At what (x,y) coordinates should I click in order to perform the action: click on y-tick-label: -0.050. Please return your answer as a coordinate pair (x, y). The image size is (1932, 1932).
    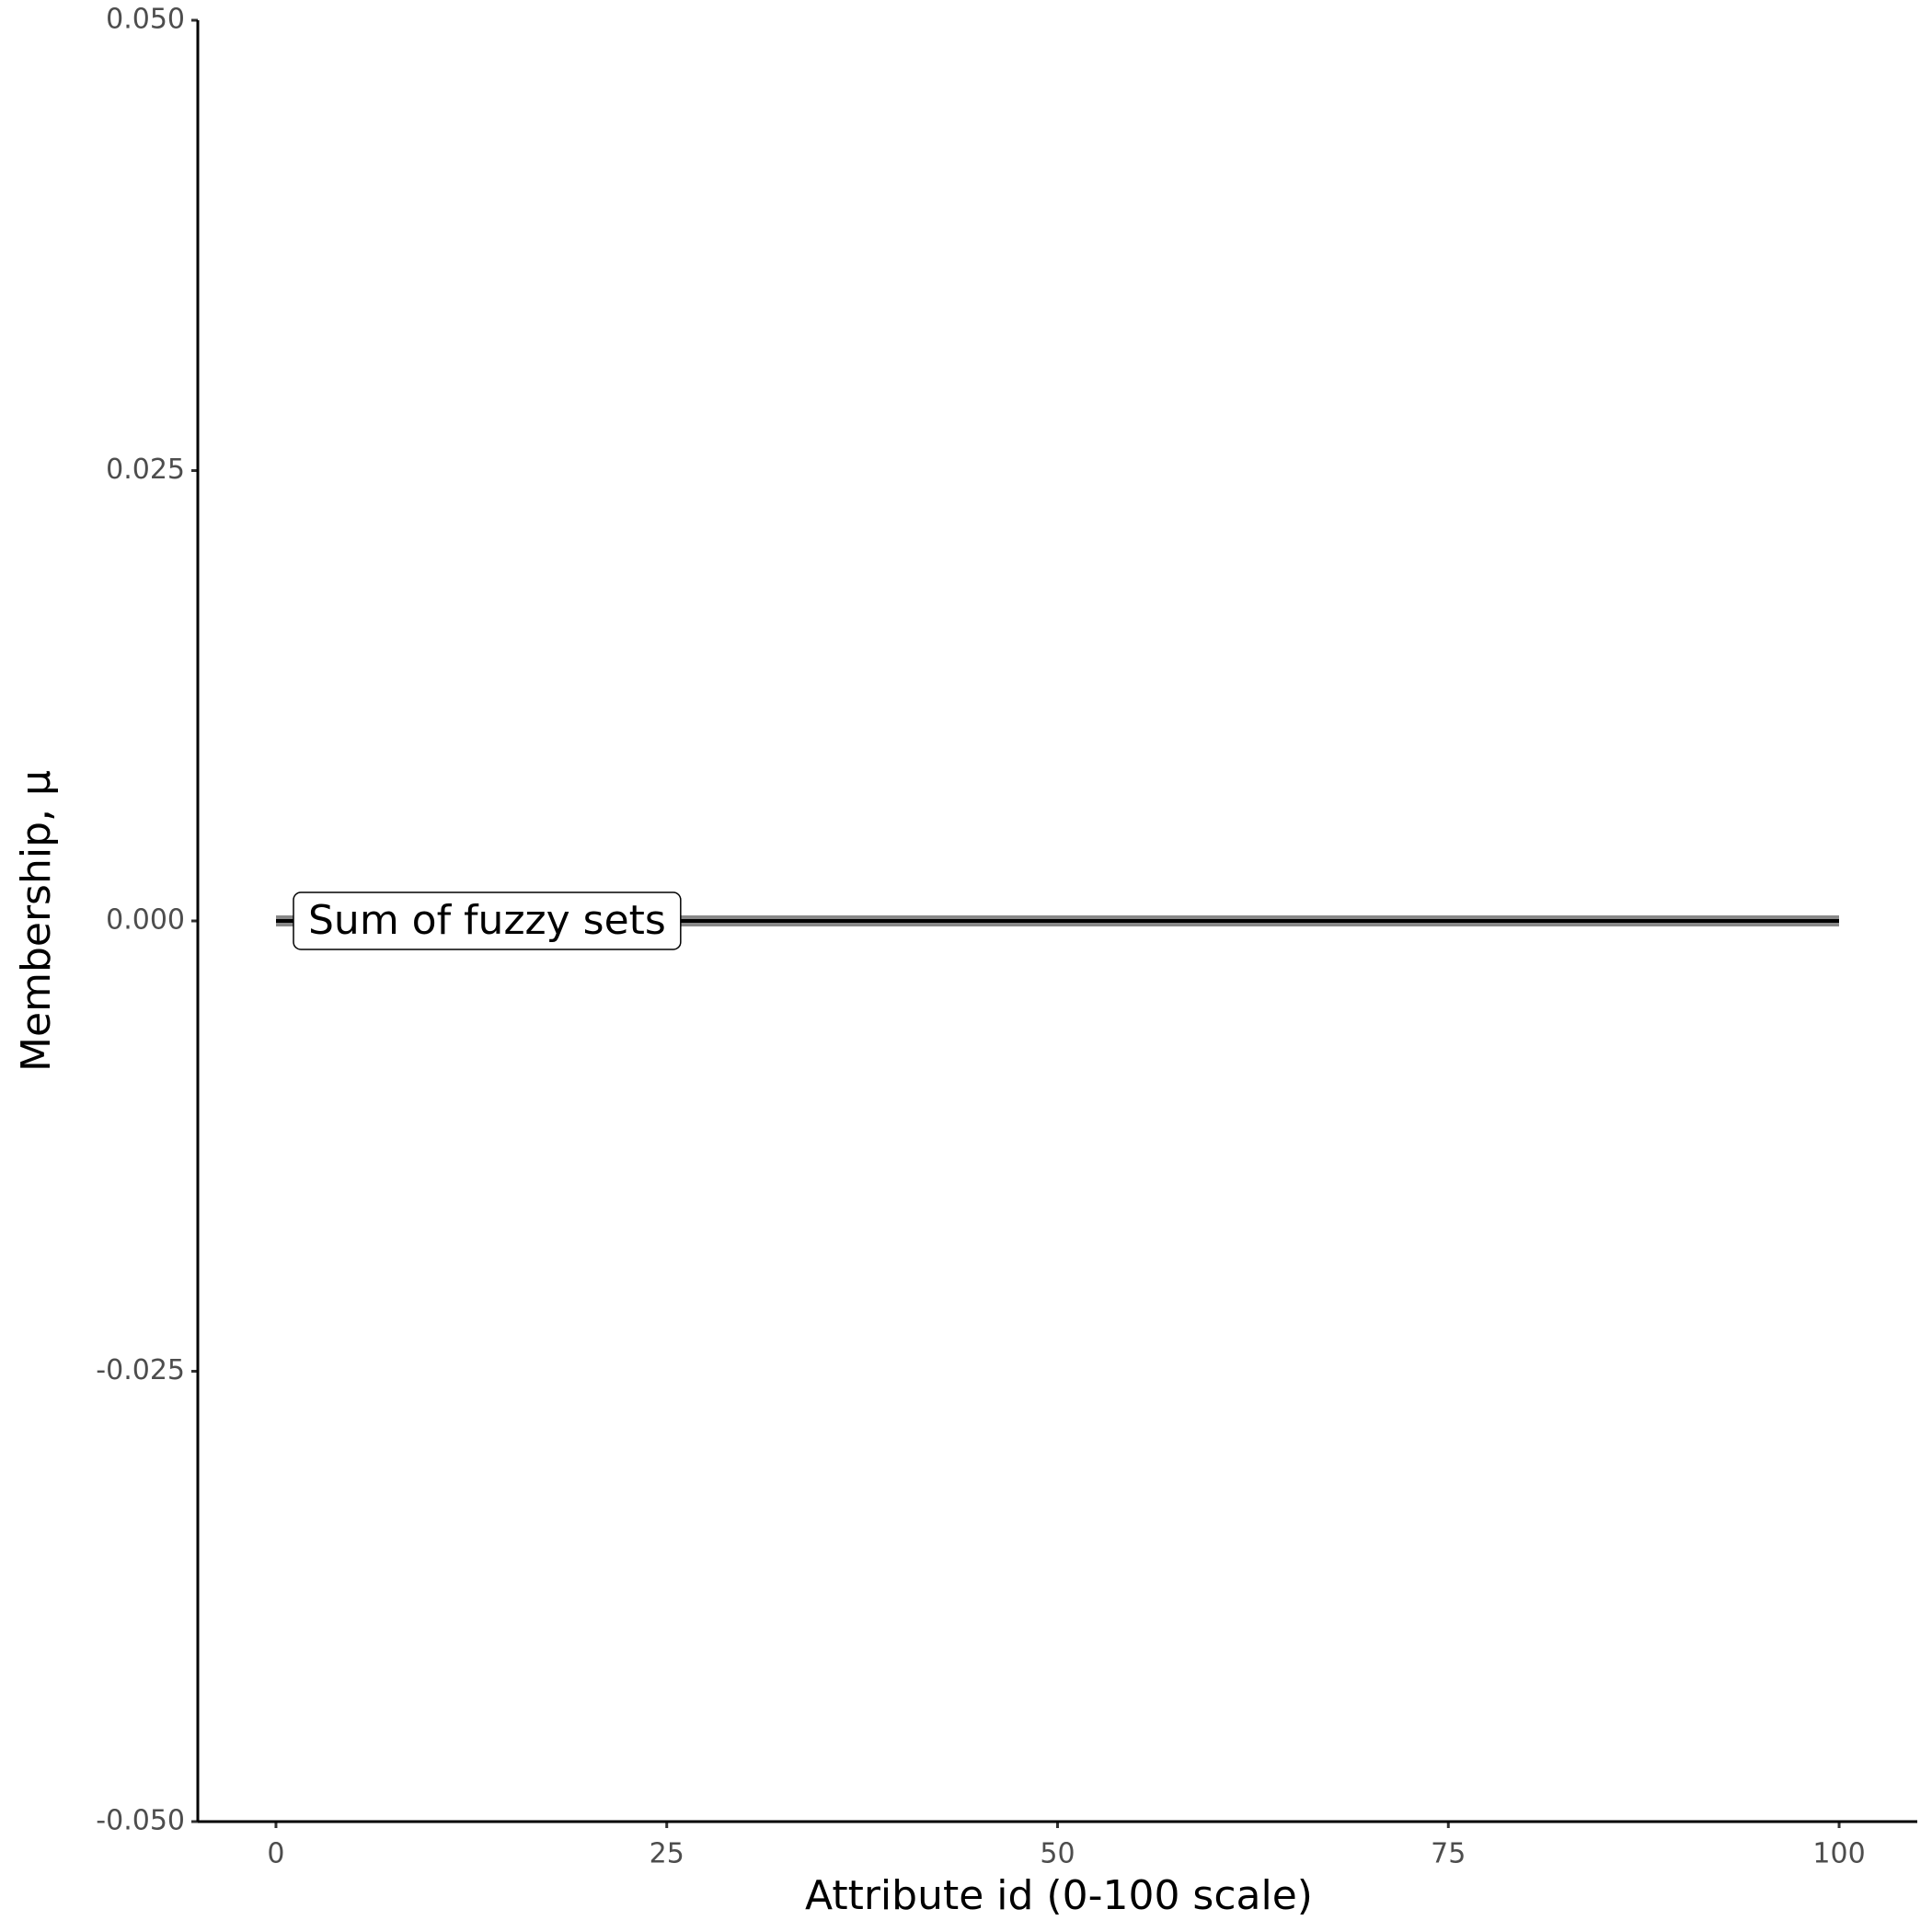
    Looking at the image, I should click on (140, 1821).